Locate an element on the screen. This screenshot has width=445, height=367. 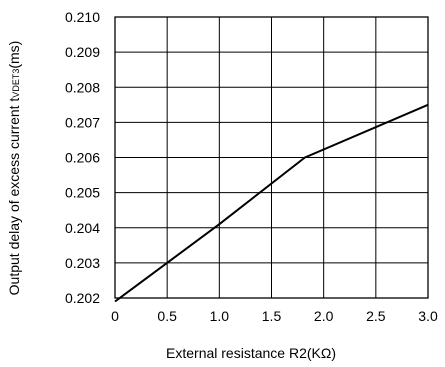
y-tick-label: 0.204 is located at coordinates (82, 228).